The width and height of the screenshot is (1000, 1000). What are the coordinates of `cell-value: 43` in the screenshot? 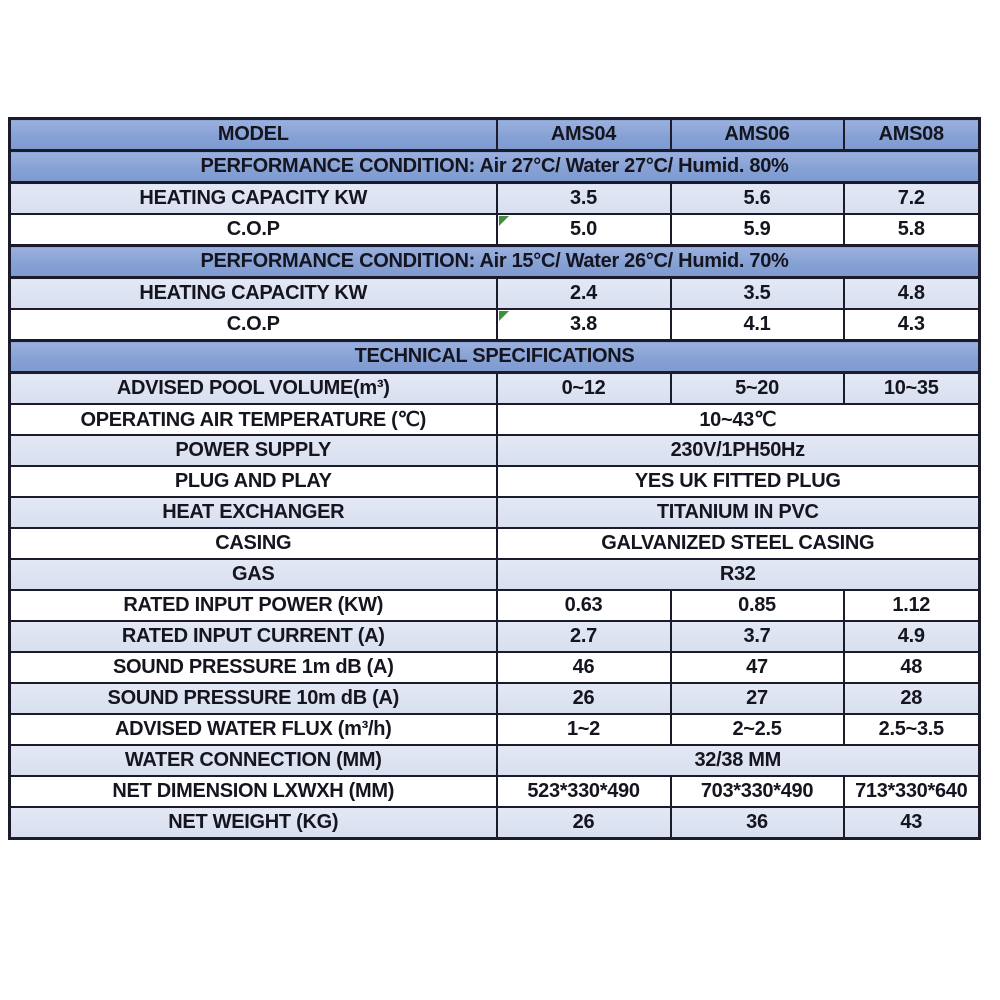 It's located at (911, 823).